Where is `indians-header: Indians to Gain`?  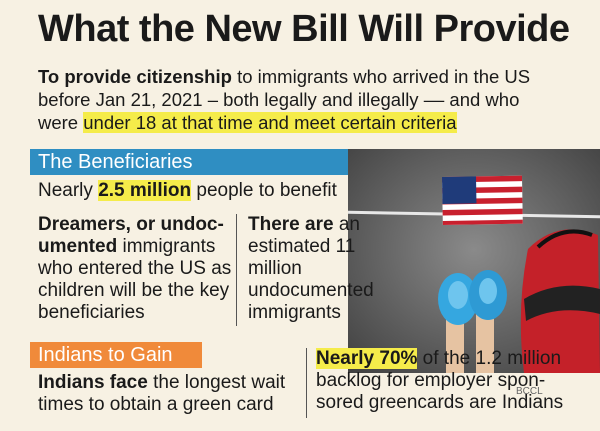
indians-header: Indians to Gain is located at coordinates (116, 355).